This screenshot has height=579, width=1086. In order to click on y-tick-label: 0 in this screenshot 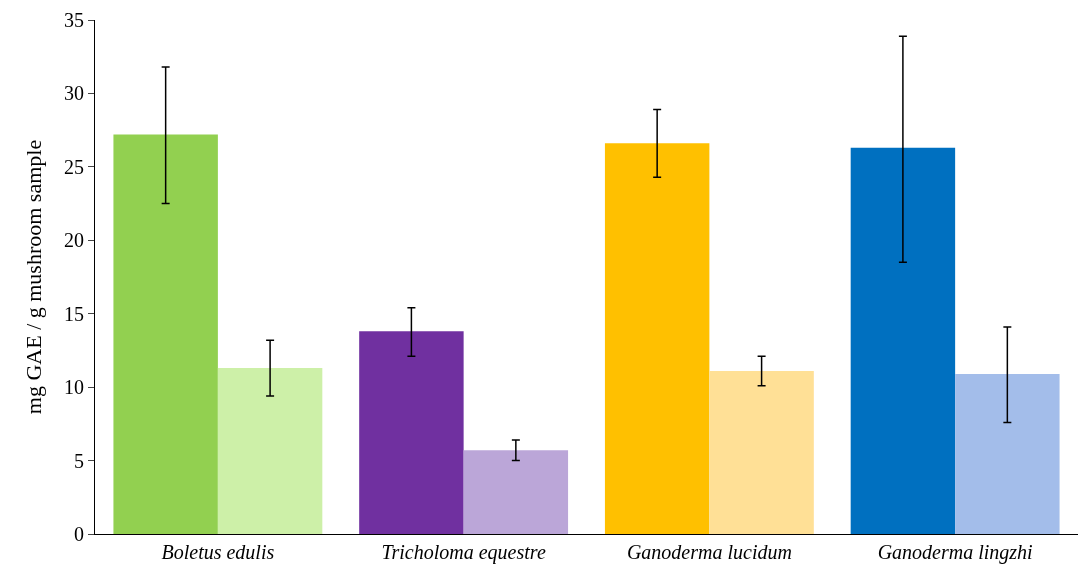, I will do `click(79, 534)`.